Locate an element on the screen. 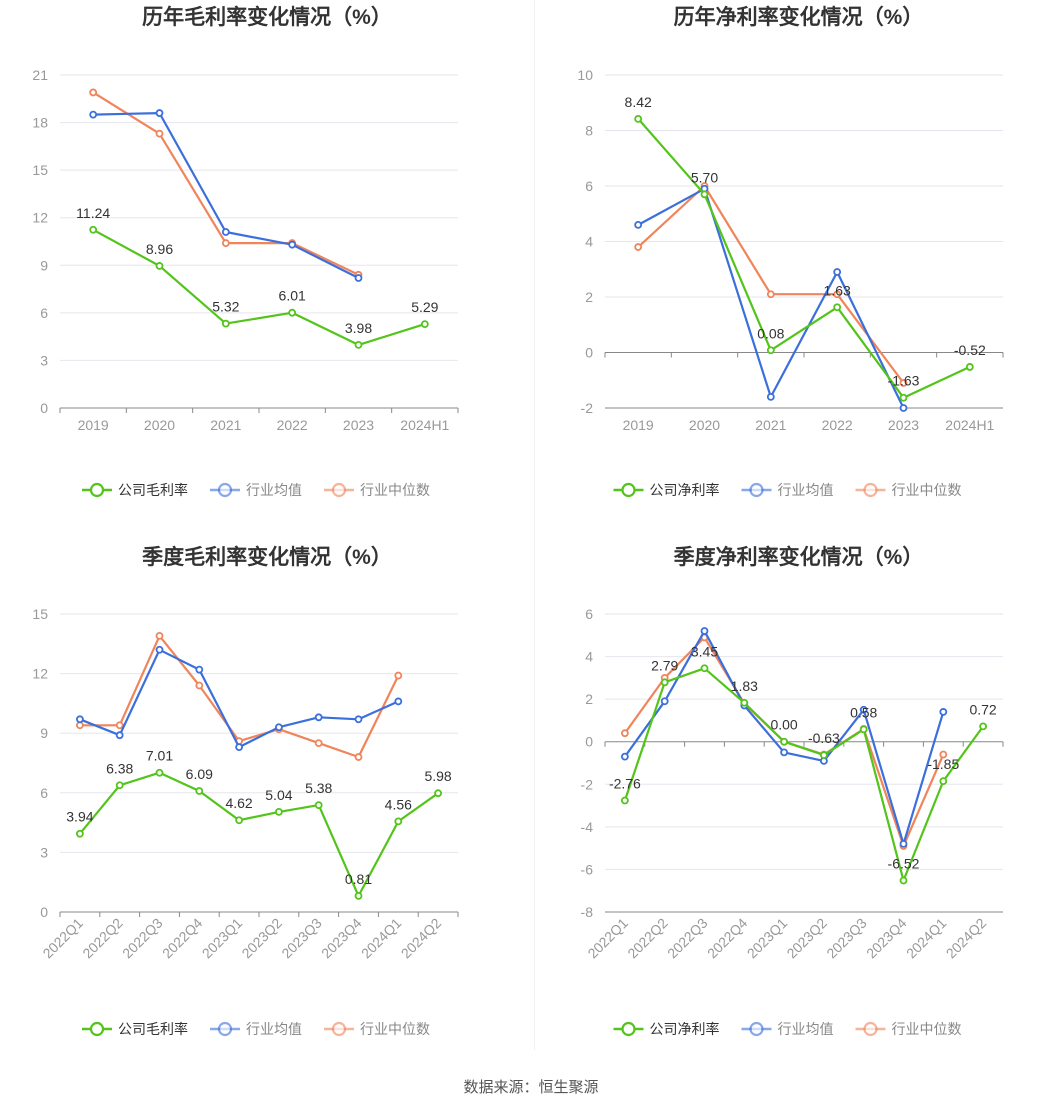 The width and height of the screenshot is (1062, 1113). chart-title: 历年毛利率变化情况（%） is located at coordinates (267, 17).